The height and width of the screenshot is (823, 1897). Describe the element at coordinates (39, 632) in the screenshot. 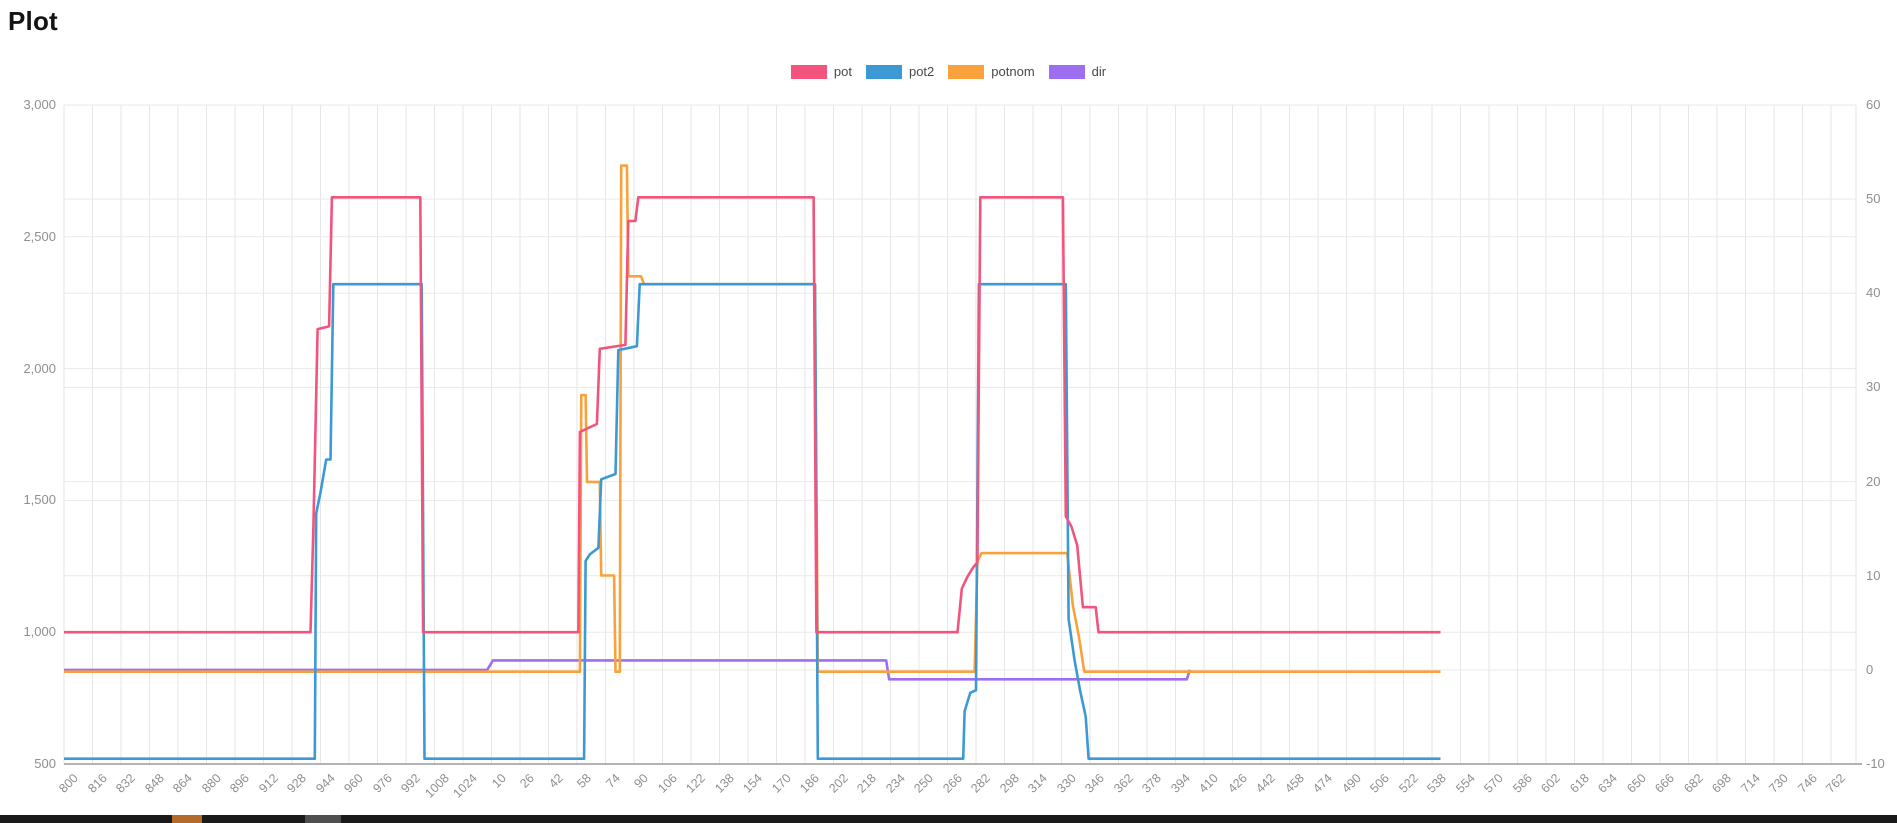

I see `y-axis-left-tick-label: 1,000` at that location.